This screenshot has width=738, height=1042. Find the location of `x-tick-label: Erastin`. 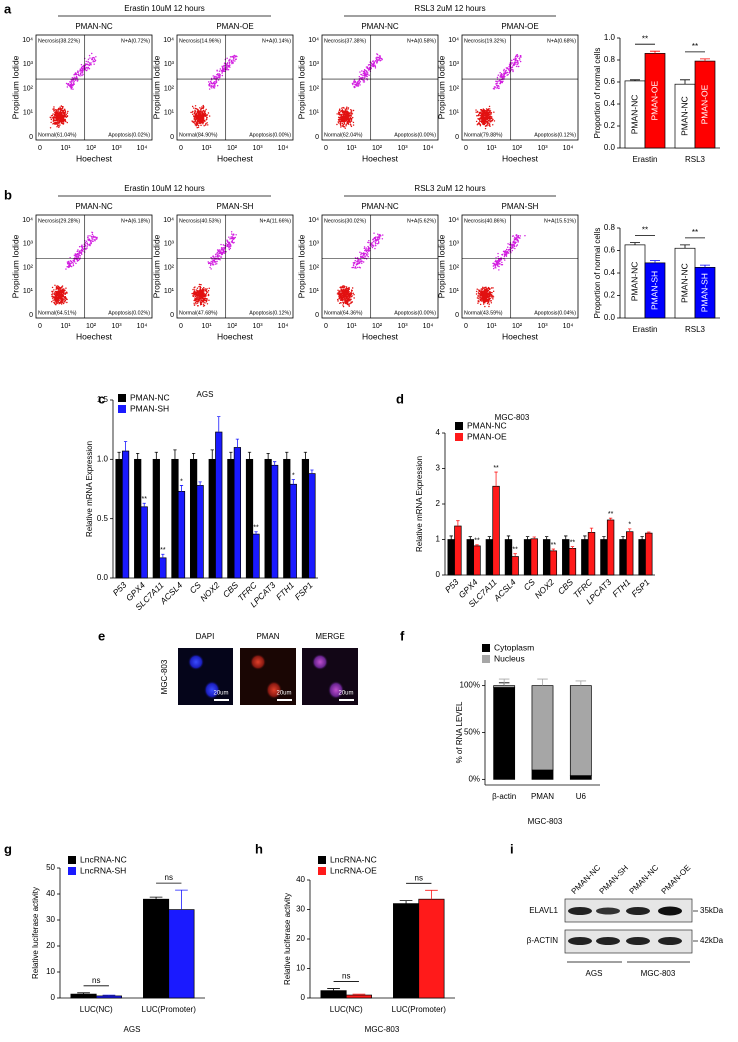

x-tick-label: Erastin is located at coordinates (645, 329).